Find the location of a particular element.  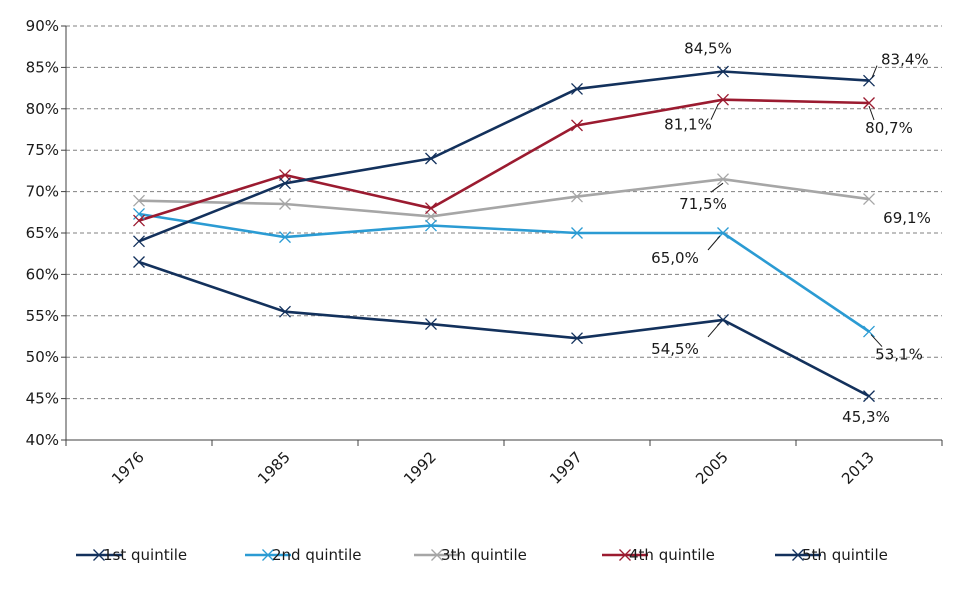

y-tick-label: 55% is located at coordinates (42, 316).